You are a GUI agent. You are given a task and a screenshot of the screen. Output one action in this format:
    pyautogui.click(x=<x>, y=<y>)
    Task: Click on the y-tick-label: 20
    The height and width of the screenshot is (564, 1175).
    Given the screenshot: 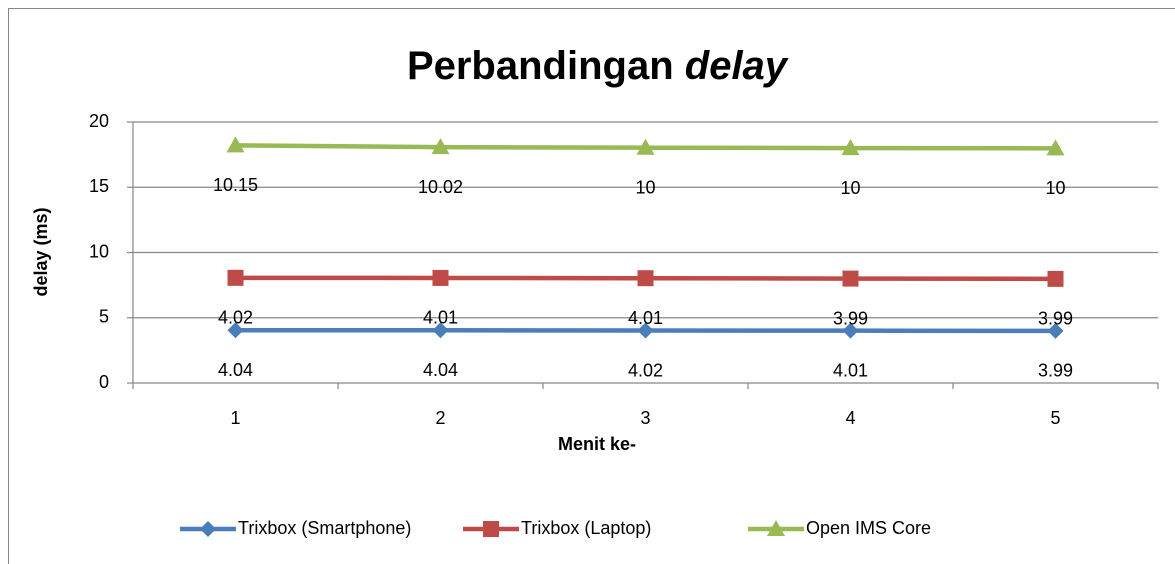 What is the action you would take?
    pyautogui.click(x=99, y=121)
    